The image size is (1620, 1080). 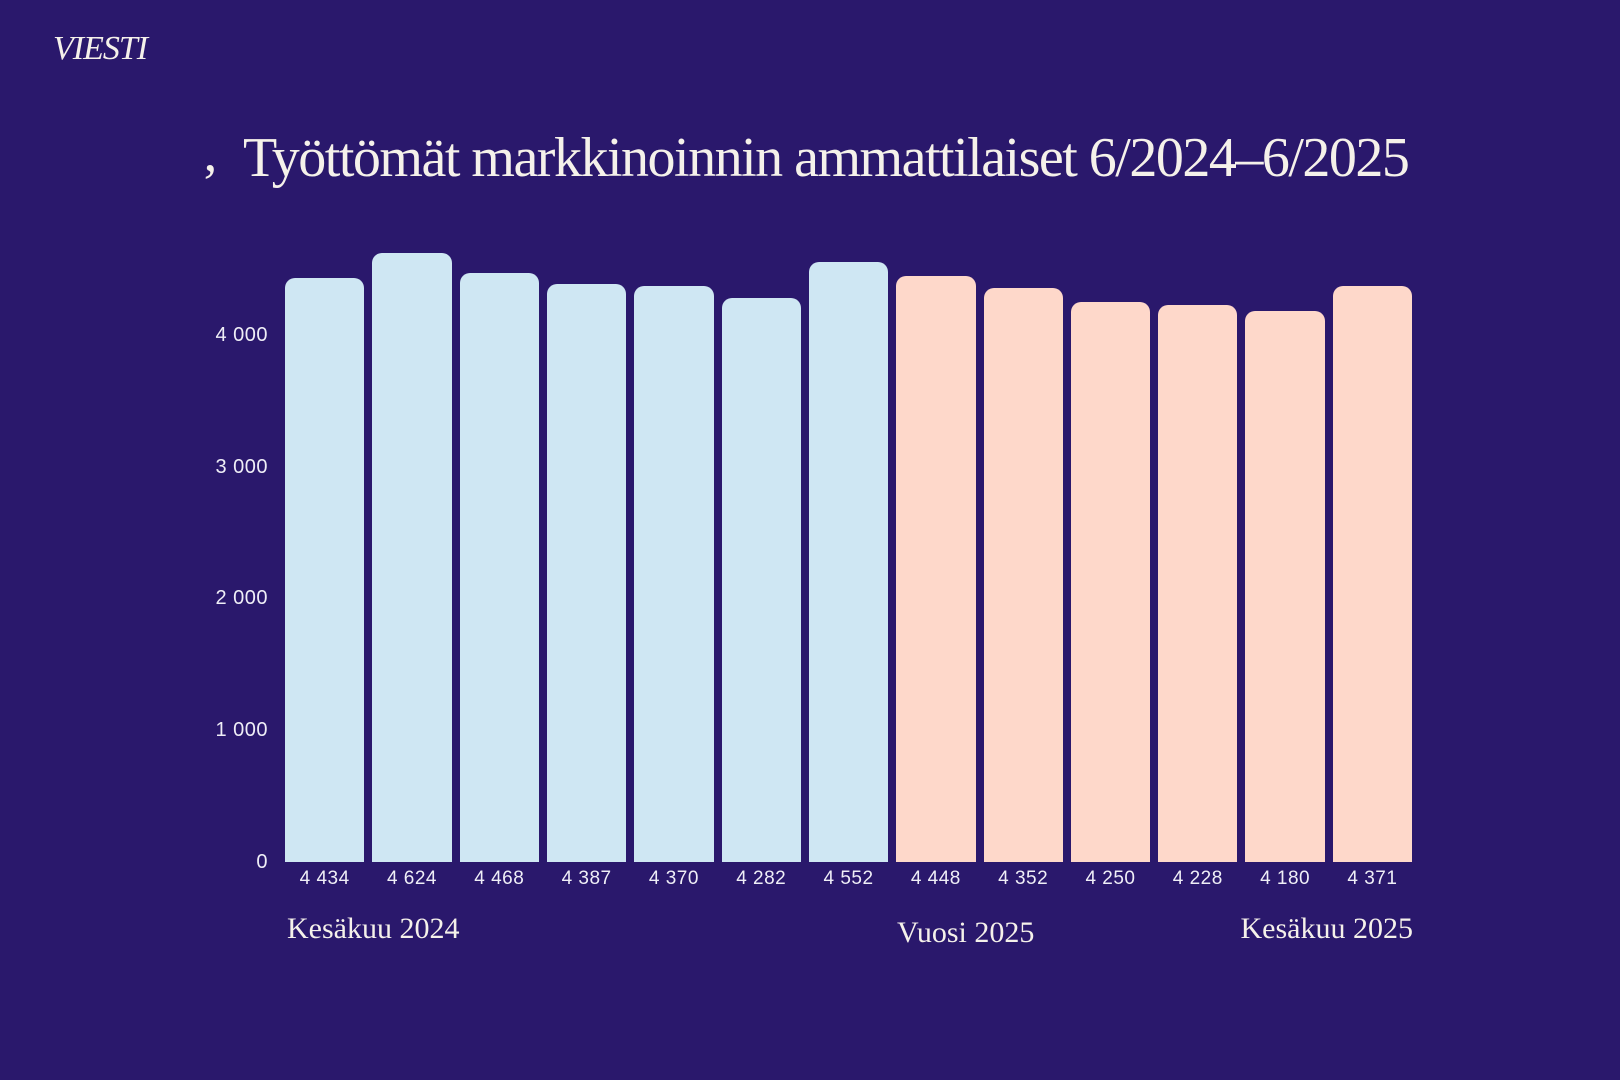 I want to click on x-annotation-kesakuu-2025: Kesäkuu 2025, so click(x=1326, y=928).